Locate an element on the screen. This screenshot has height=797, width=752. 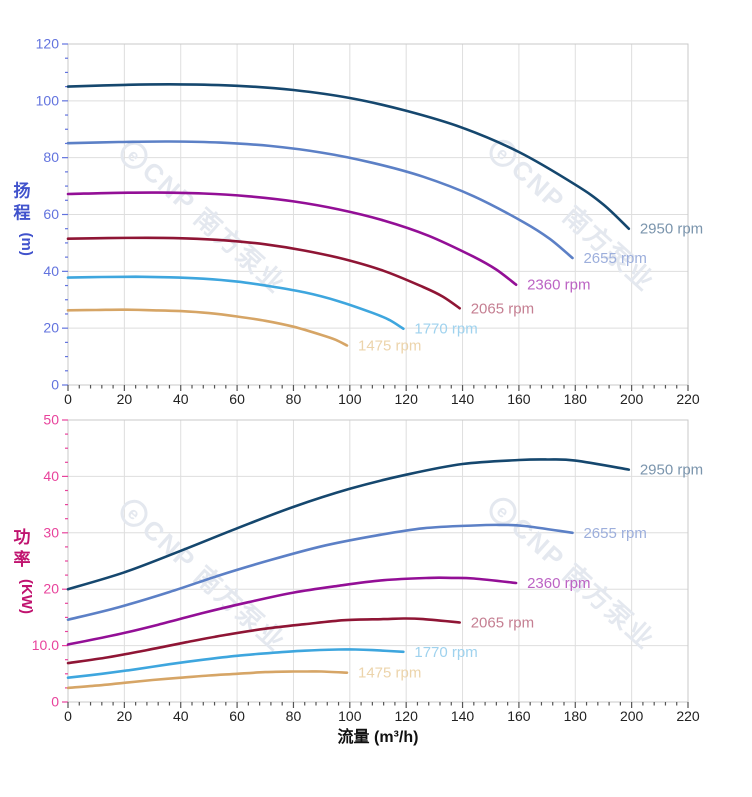
y-axis-title: 率 is located at coordinates (22, 559).